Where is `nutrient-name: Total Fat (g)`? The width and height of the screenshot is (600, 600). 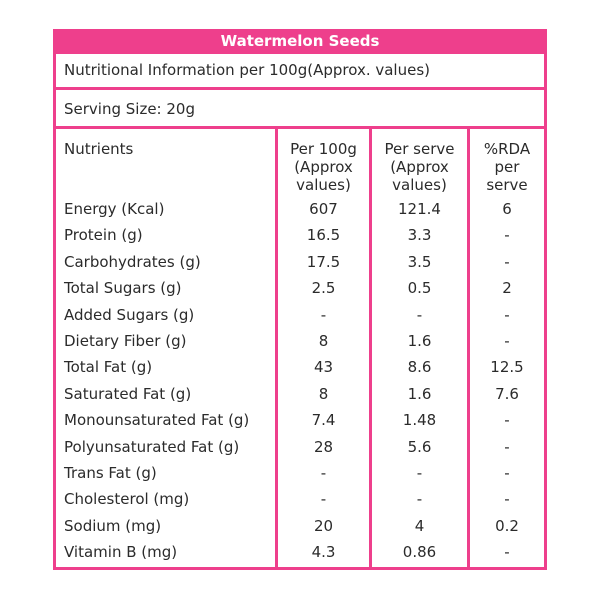
nutrient-name: Total Fat (g) is located at coordinates (108, 367).